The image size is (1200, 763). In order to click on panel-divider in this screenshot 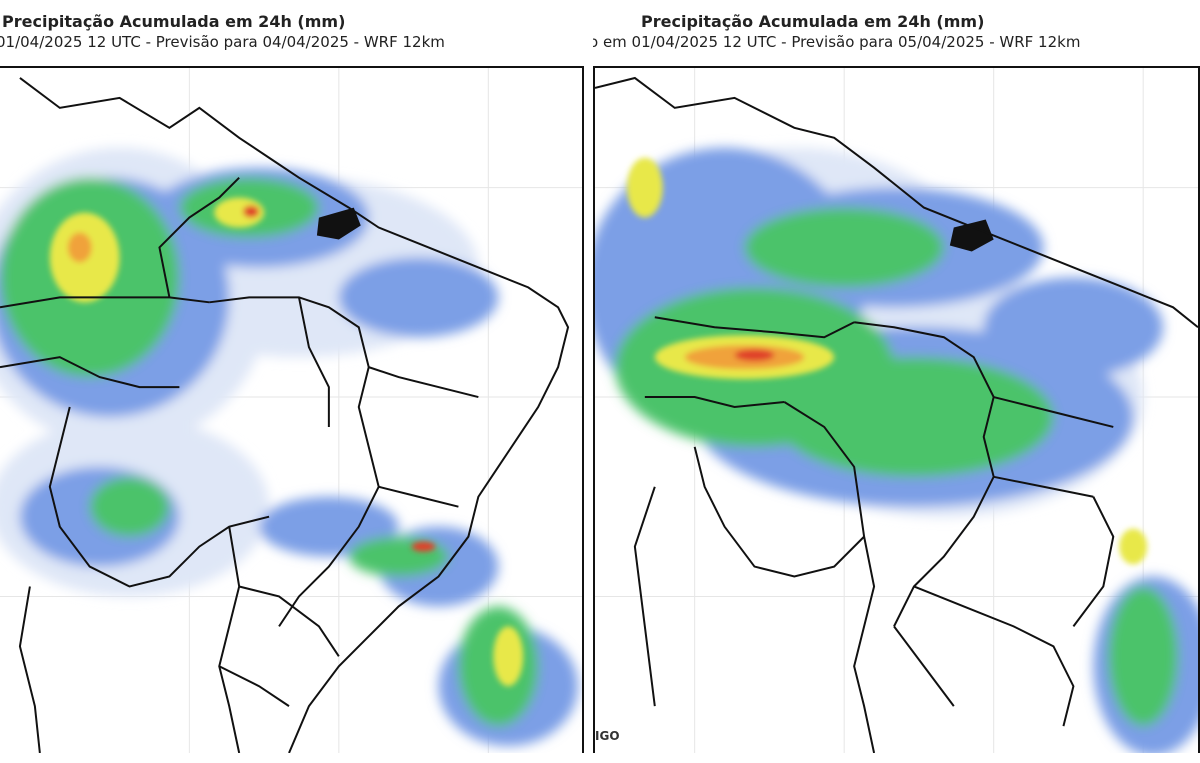, I will do `click(590, 414)`.